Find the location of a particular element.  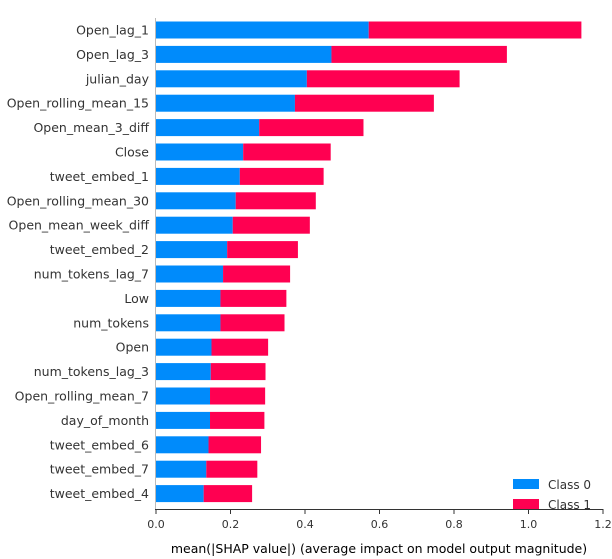

category-label: tweet_embed_7 is located at coordinates (99, 469).